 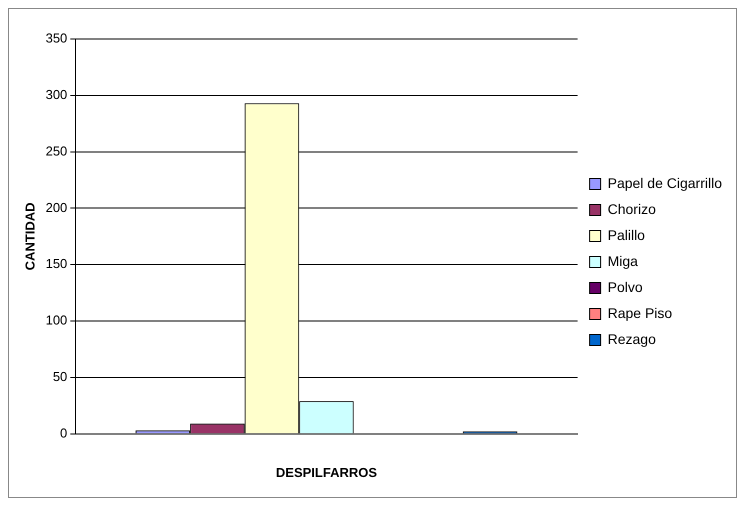 I want to click on legend-label: Chorizo, so click(x=632, y=208).